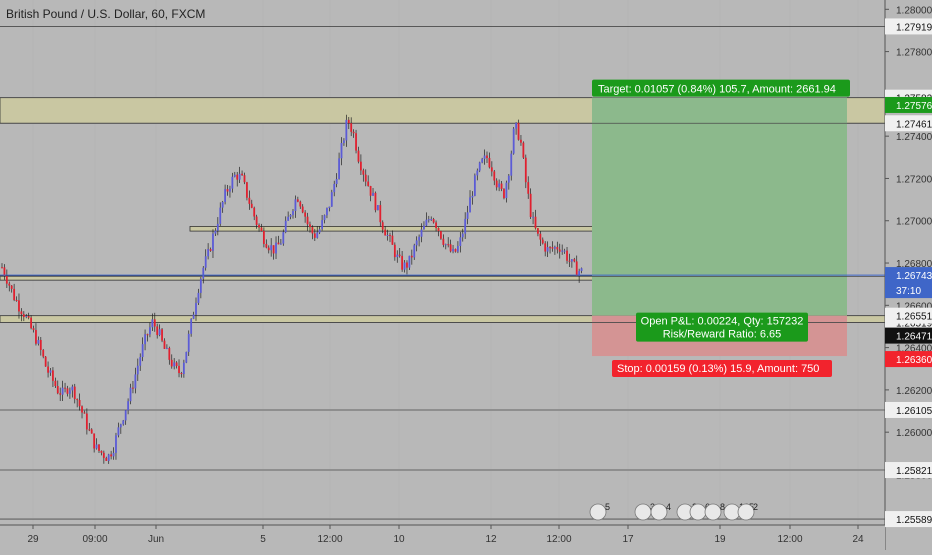  Describe the element at coordinates (722, 369) in the screenshot. I see `stop-label-bg` at that location.